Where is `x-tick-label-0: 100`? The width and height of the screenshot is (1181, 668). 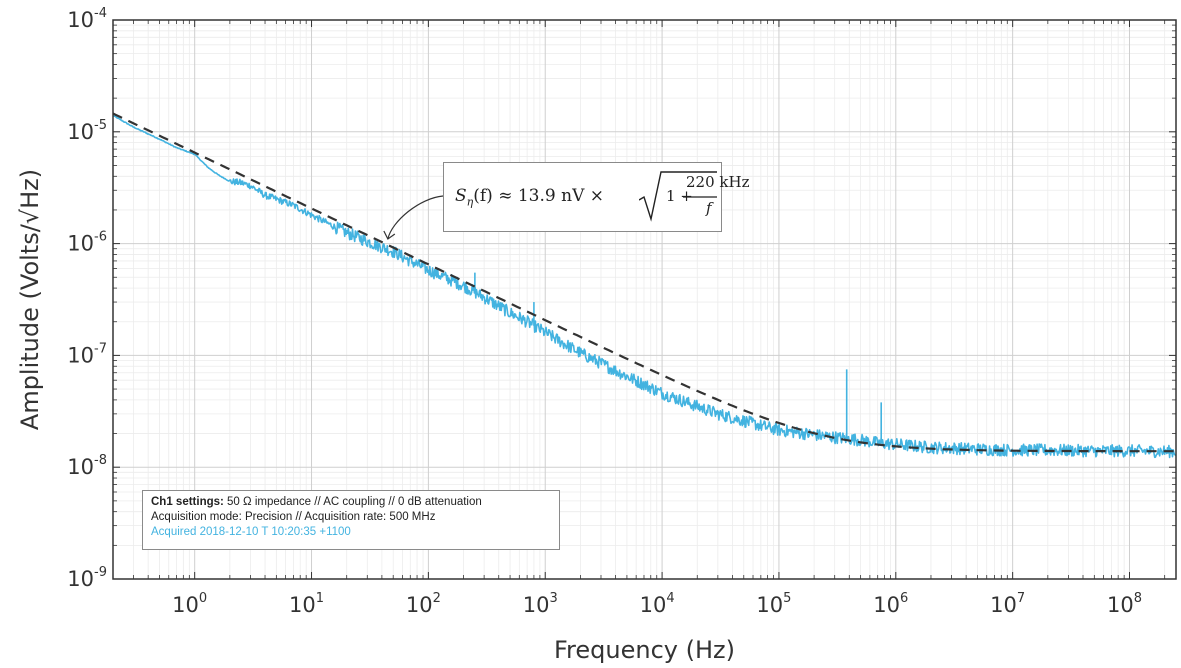 x-tick-label-0: 100 is located at coordinates (189, 604).